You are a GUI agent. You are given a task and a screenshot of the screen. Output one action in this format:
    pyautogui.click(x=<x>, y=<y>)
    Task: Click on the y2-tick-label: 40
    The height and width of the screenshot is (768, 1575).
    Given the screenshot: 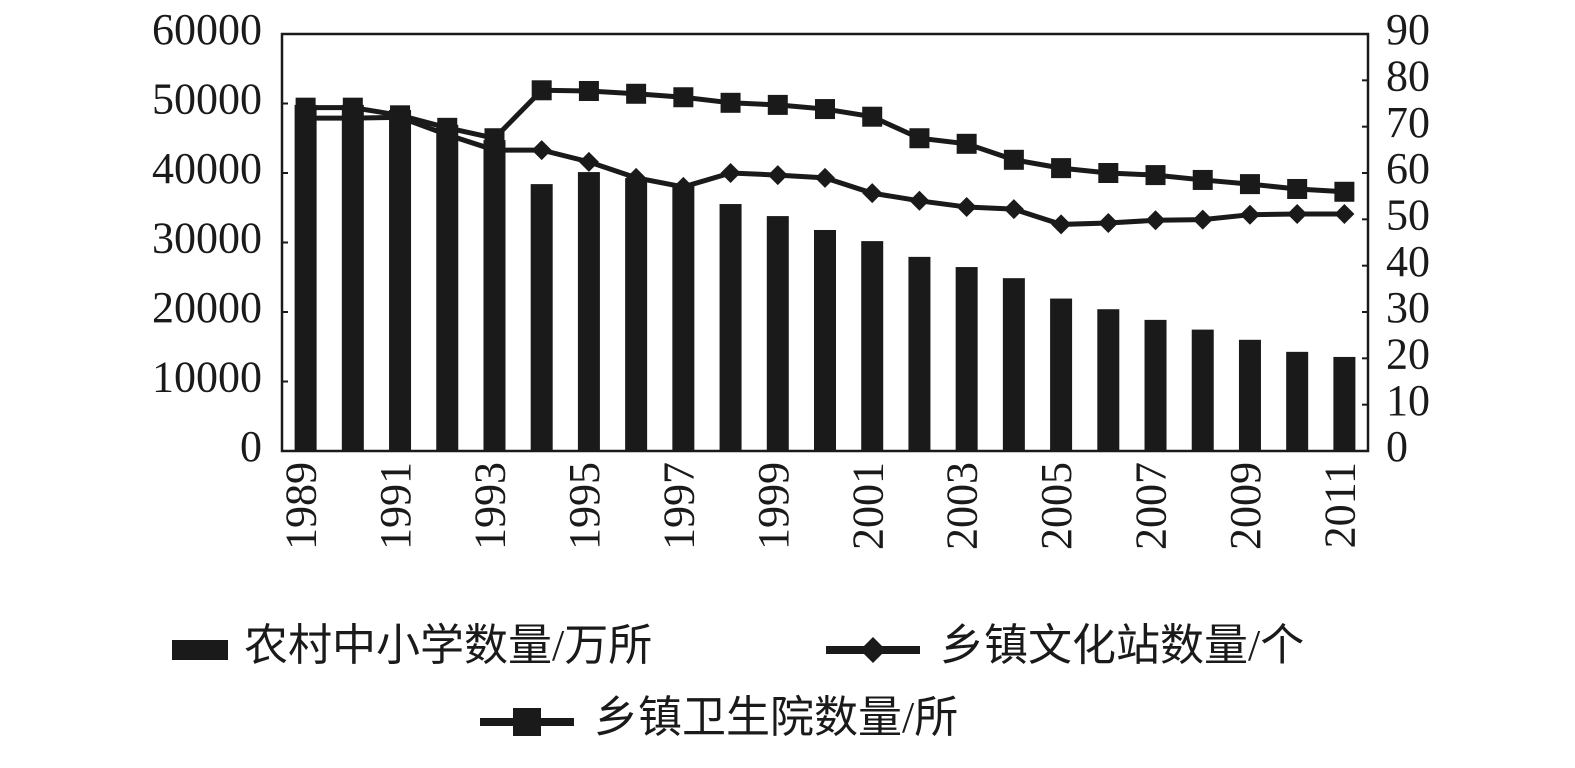 What is the action you would take?
    pyautogui.click(x=1408, y=261)
    